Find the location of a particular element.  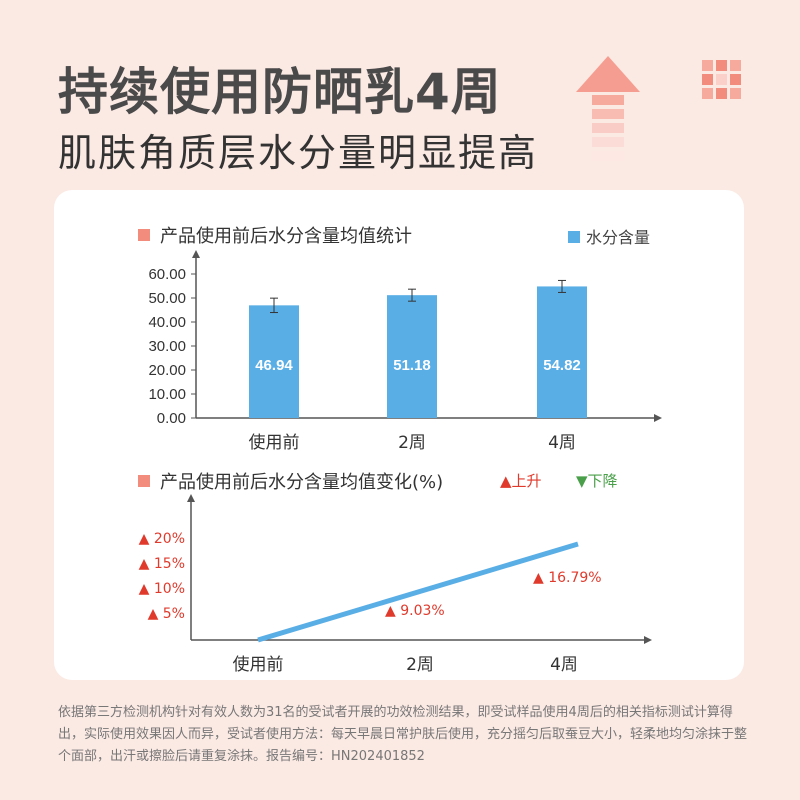

bar-chart-title: 产品使用前后水分含量均值统计 is located at coordinates (275, 235).